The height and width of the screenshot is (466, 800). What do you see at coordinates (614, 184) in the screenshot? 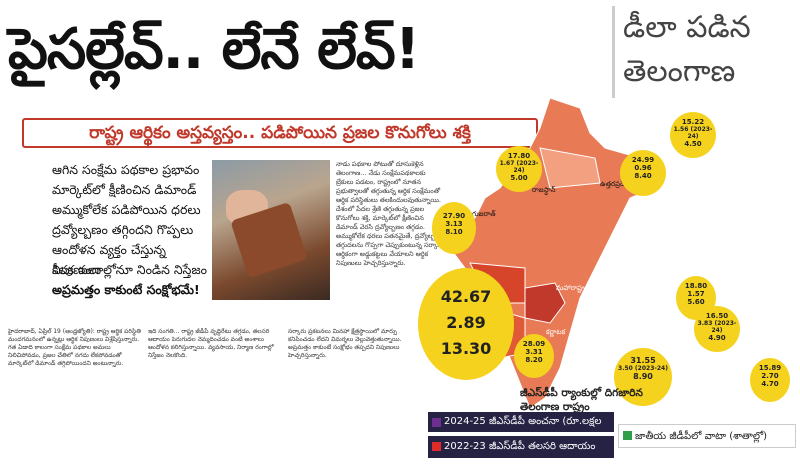
I see `state-label: ఉత్తరప్రదేశ్` at bounding box center [614, 184].